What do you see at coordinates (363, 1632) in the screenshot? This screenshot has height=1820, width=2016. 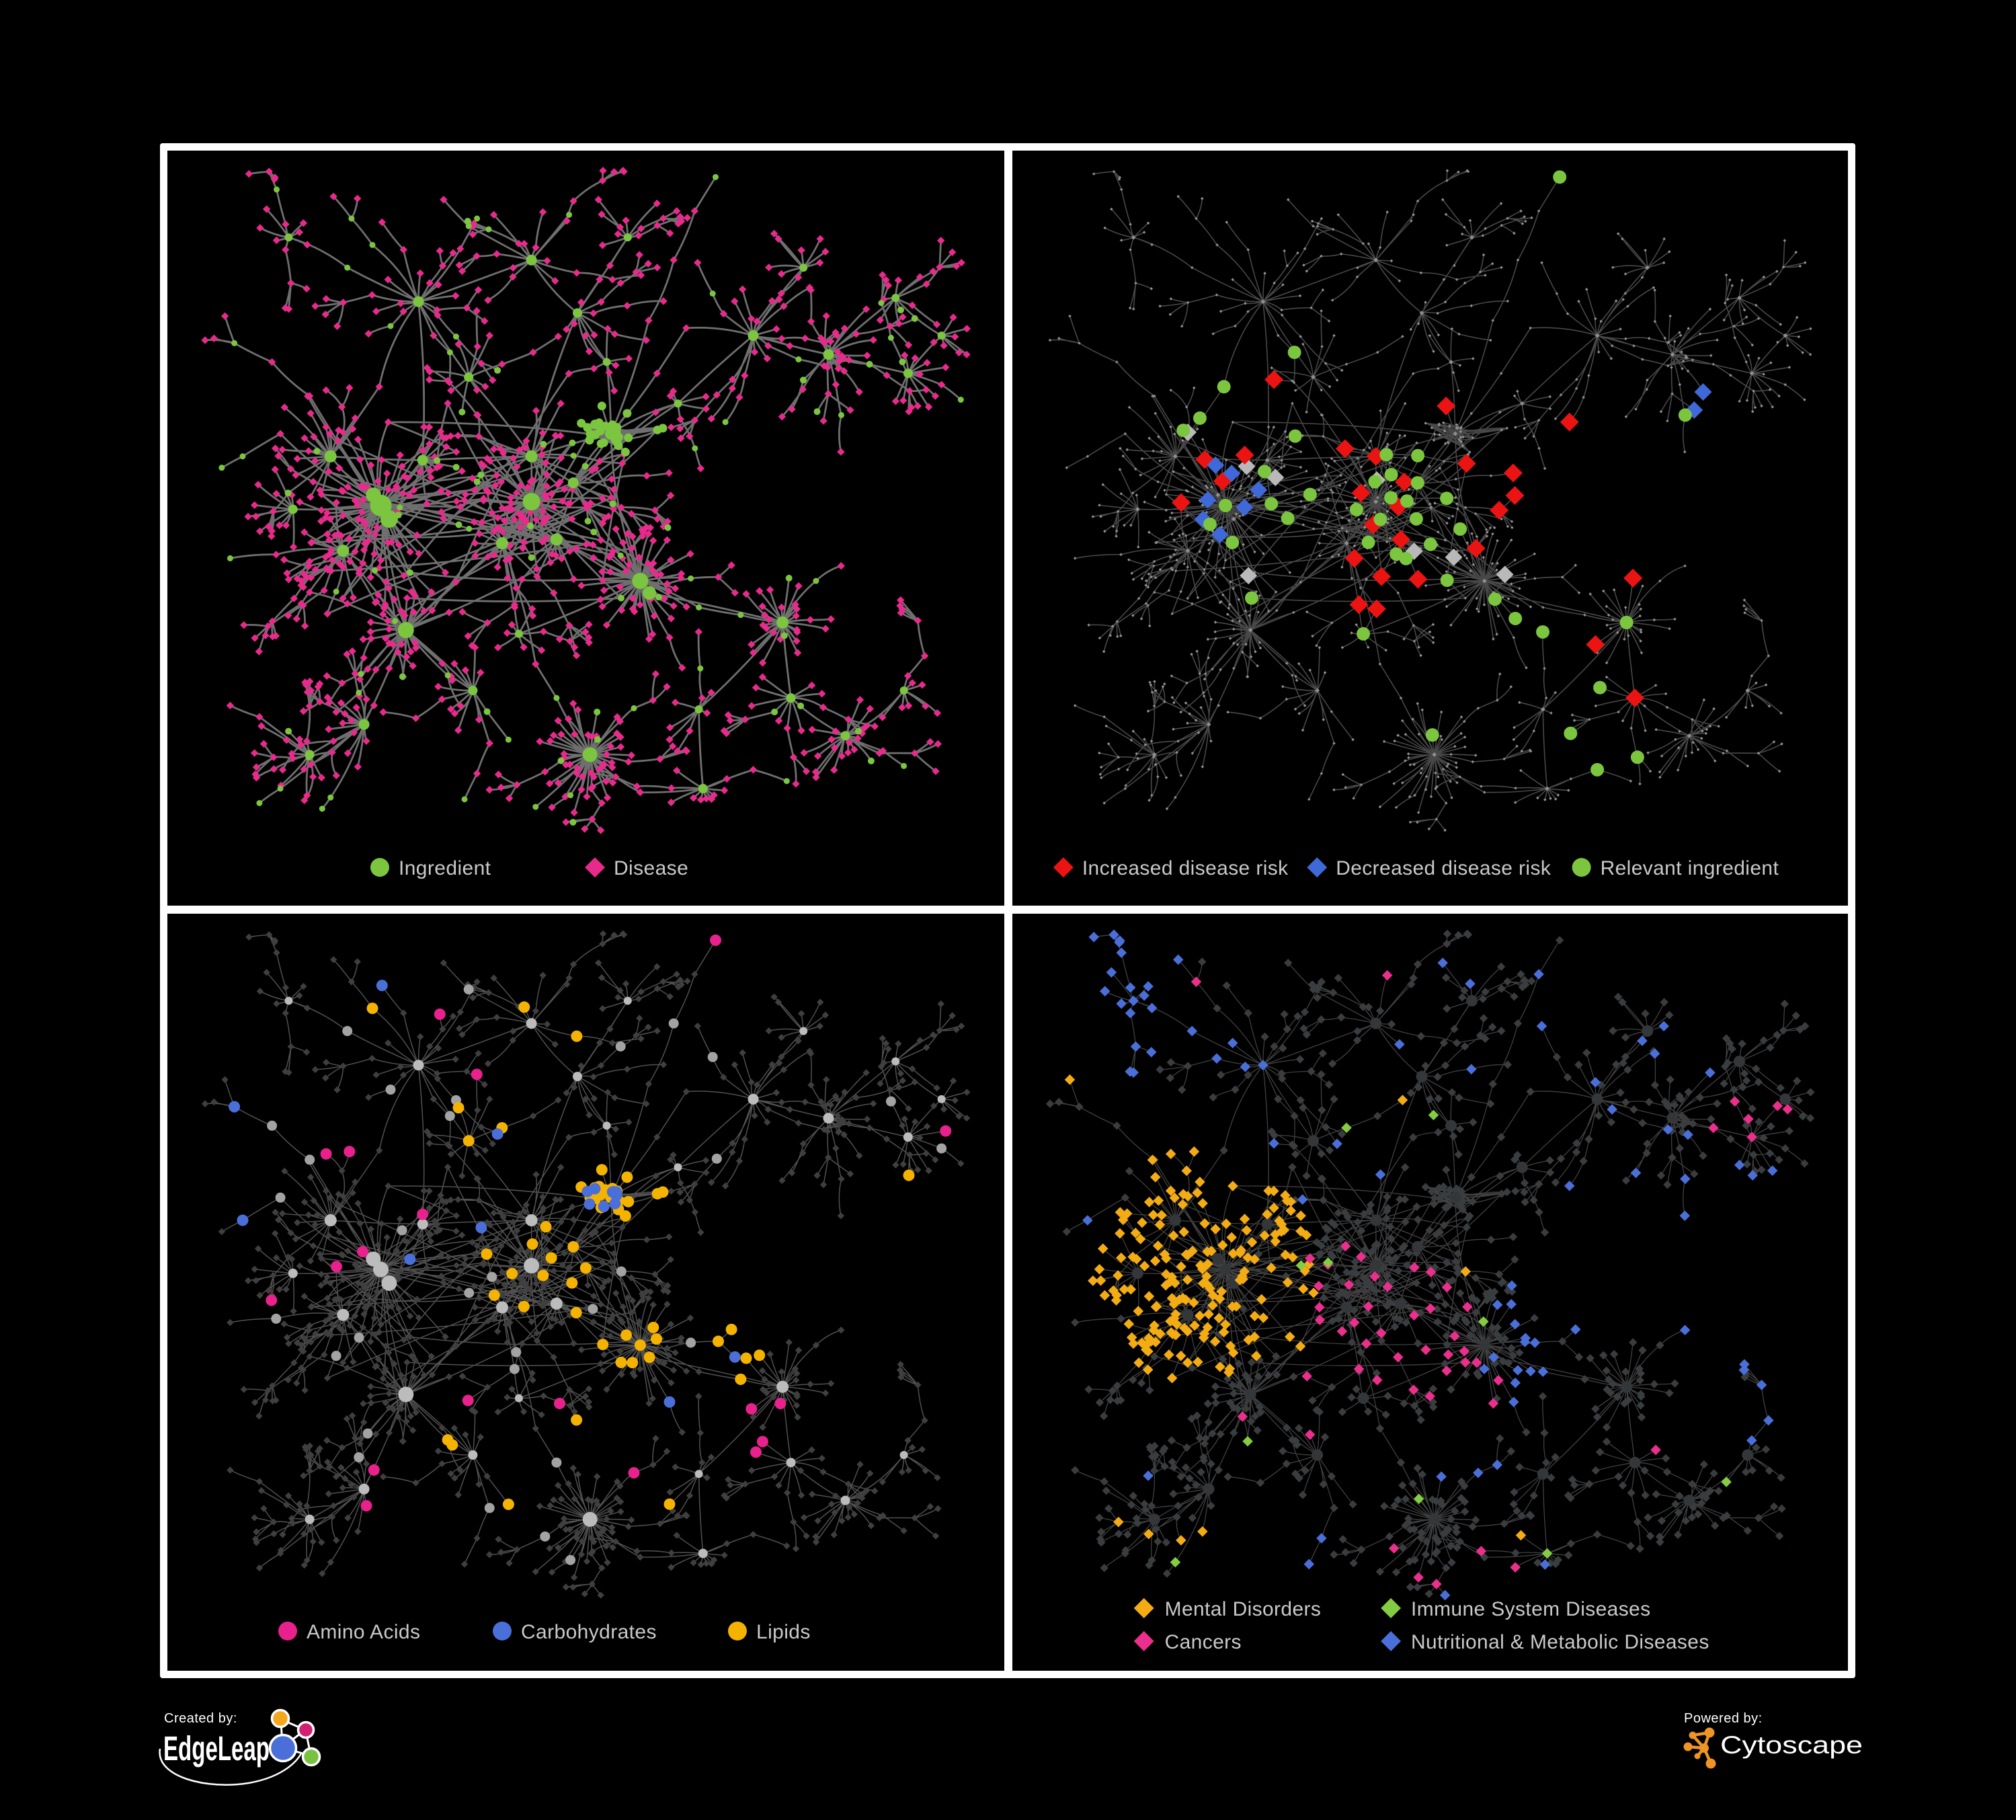 I see `svg-text: Amino Acids` at bounding box center [363, 1632].